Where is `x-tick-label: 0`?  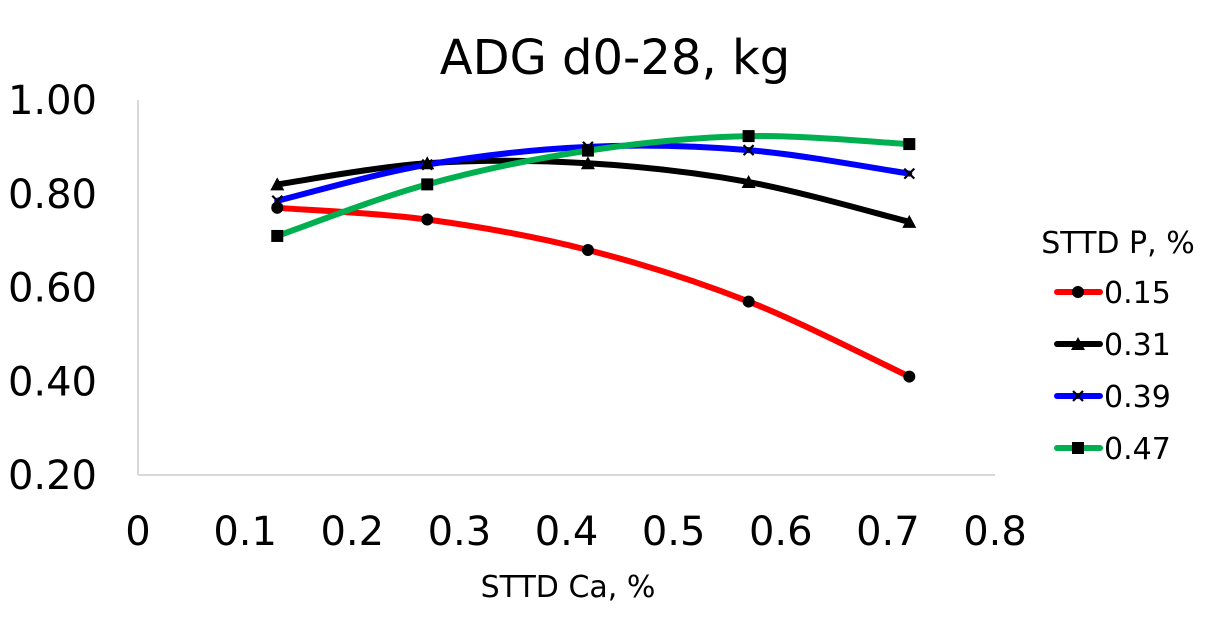
x-tick-label: 0 is located at coordinates (137, 532).